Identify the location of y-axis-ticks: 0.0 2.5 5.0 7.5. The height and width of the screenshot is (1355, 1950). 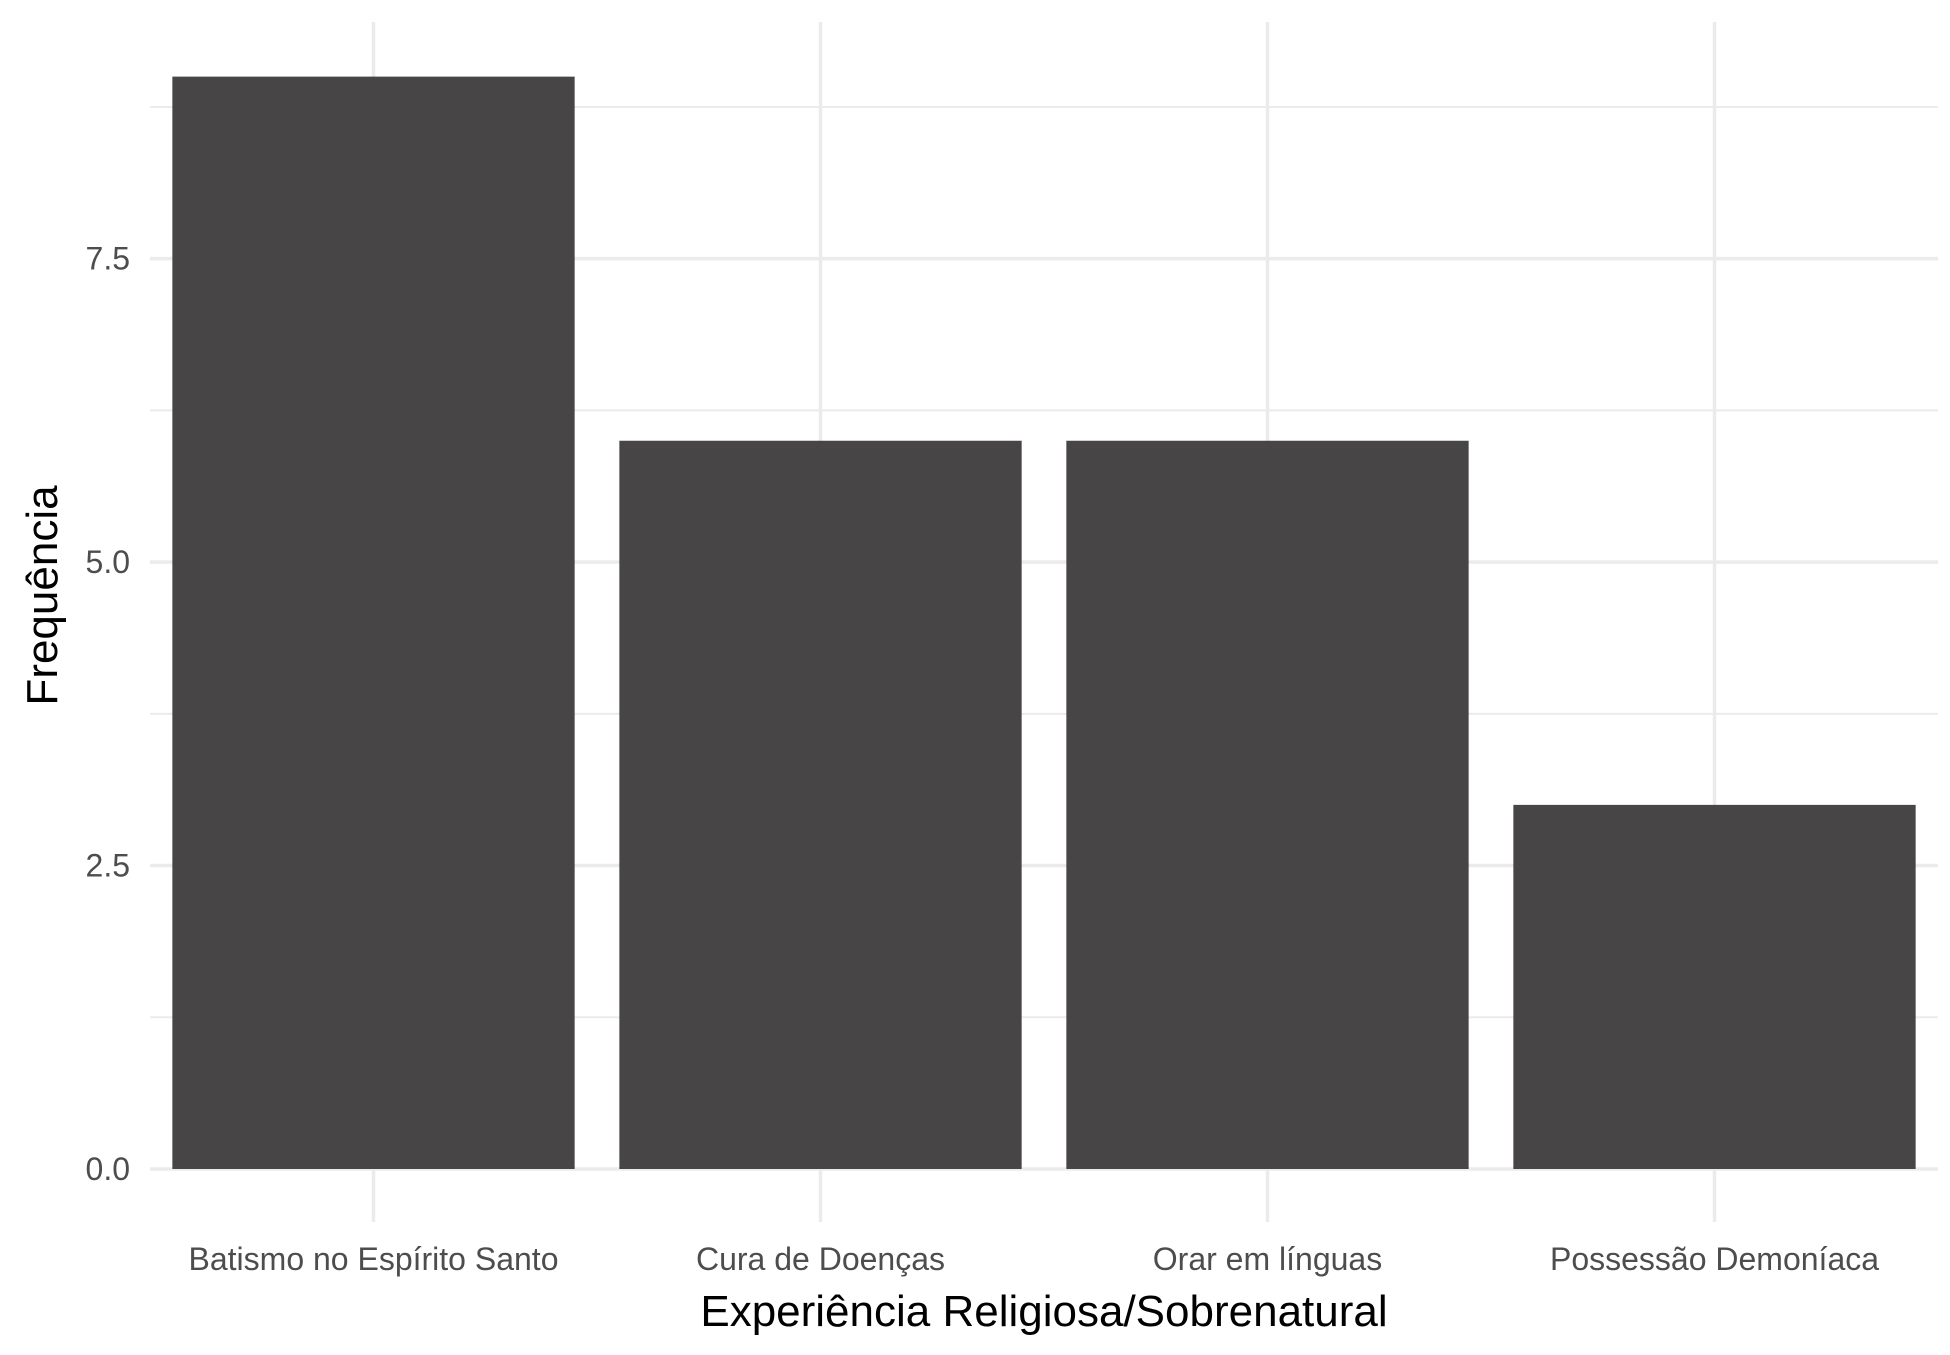
(108, 714).